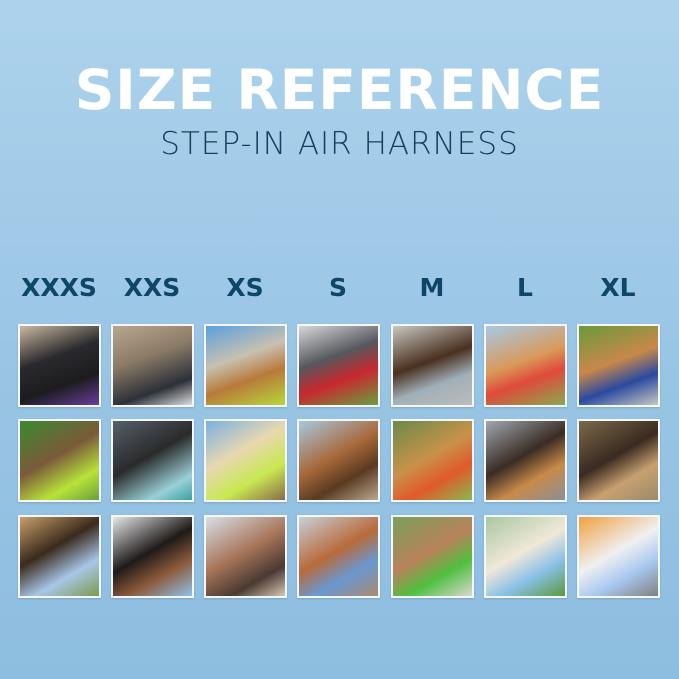  Describe the element at coordinates (337, 287) in the screenshot. I see `size-label-s: S` at that location.